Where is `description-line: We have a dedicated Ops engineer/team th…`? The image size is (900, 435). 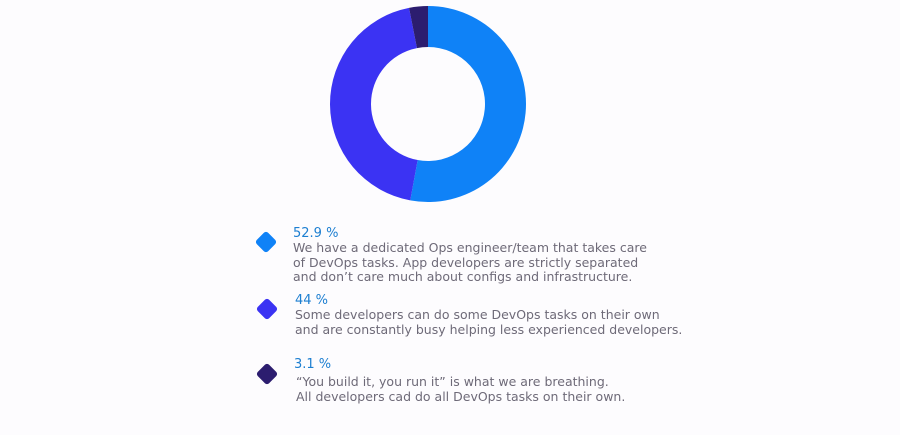 description-line: We have a dedicated Ops engineer/team th… is located at coordinates (470, 247).